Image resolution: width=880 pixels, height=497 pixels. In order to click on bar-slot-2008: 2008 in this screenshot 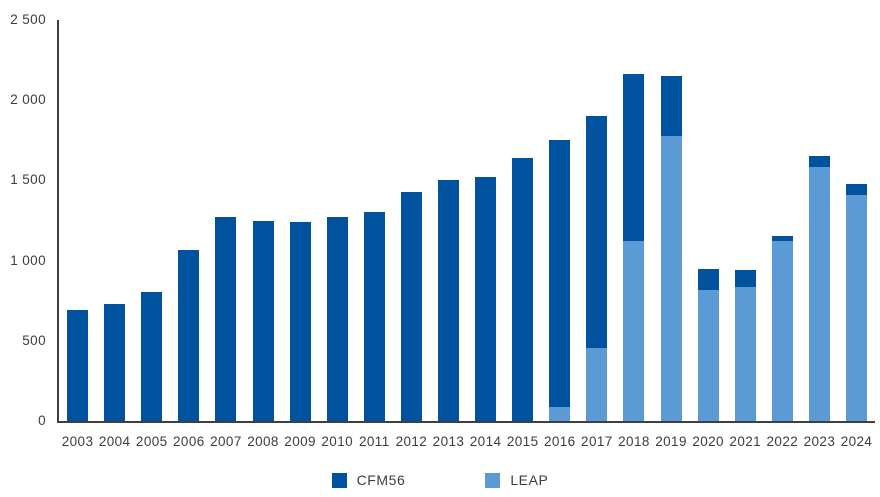, I will do `click(262, 234)`.